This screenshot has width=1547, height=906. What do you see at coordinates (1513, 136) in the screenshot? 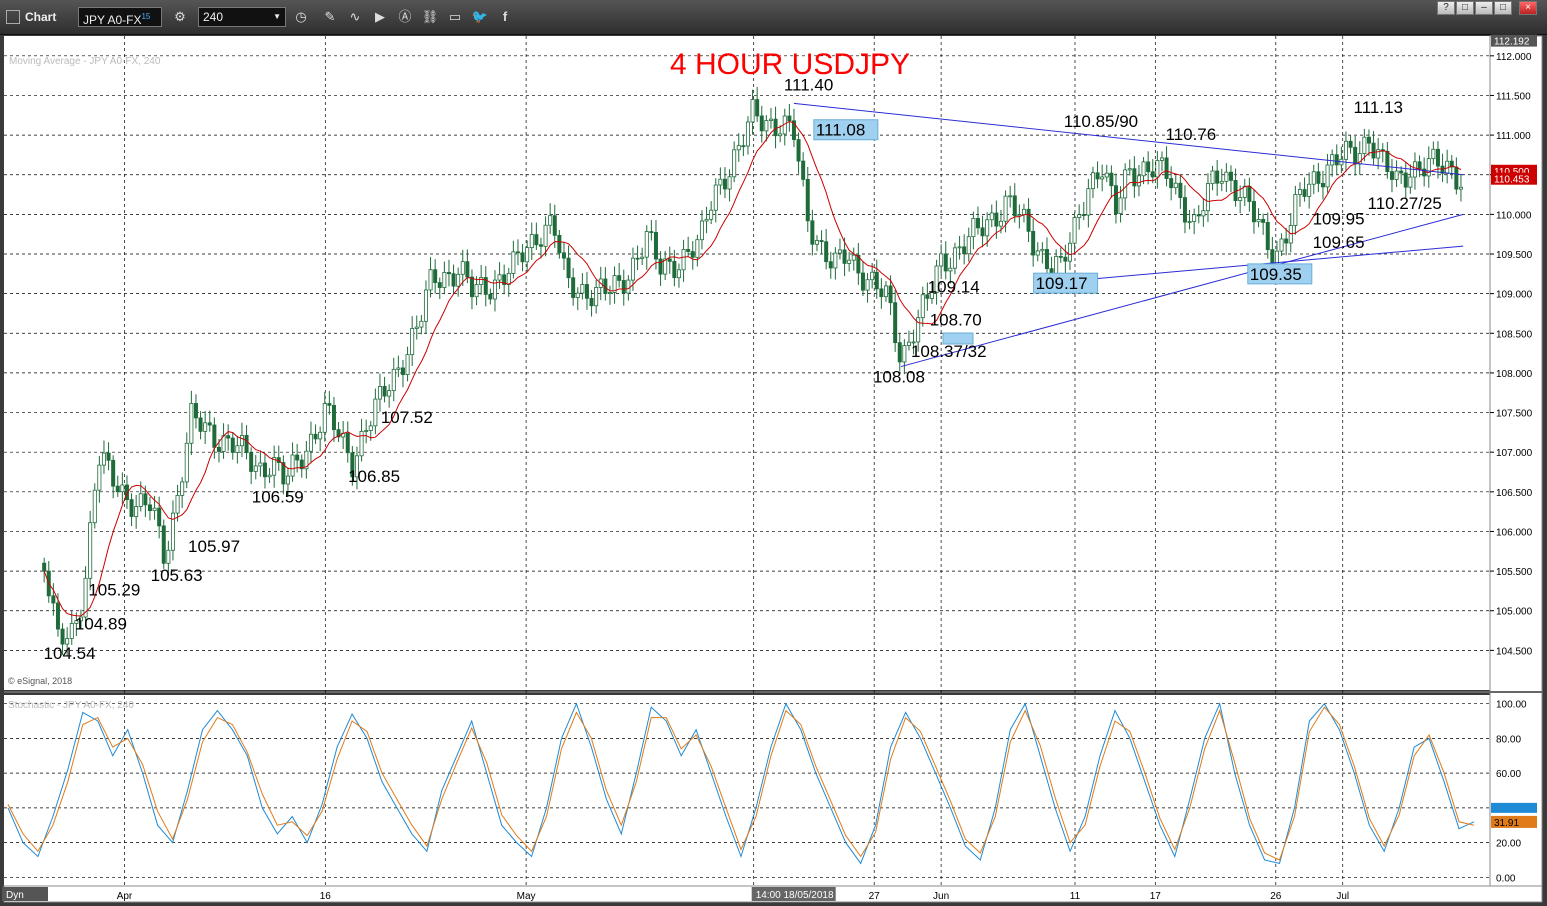
I see `price-tick-label: 111.000` at bounding box center [1513, 136].